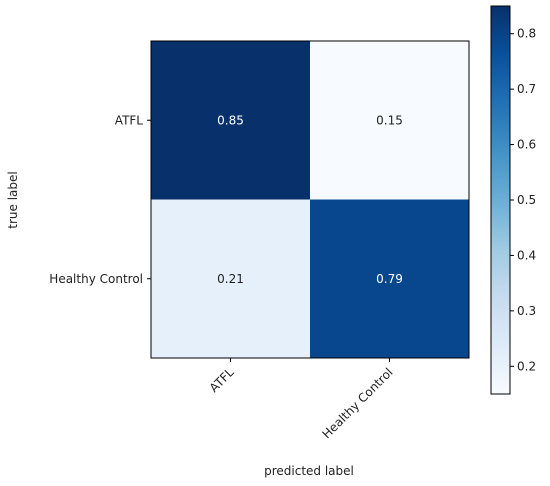 The image size is (550, 486). I want to click on cell-value-labels: 0.85 0.15 0.21 0.79, so click(310, 199).